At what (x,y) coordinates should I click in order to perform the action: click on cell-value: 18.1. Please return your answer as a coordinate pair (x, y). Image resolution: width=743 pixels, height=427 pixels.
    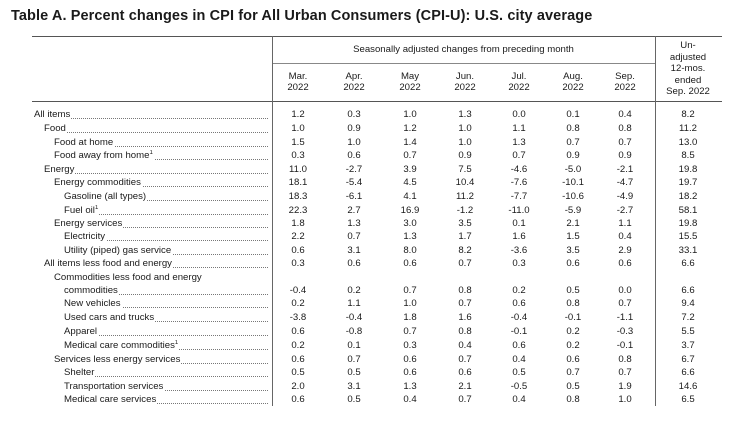
    Looking at the image, I should click on (298, 182).